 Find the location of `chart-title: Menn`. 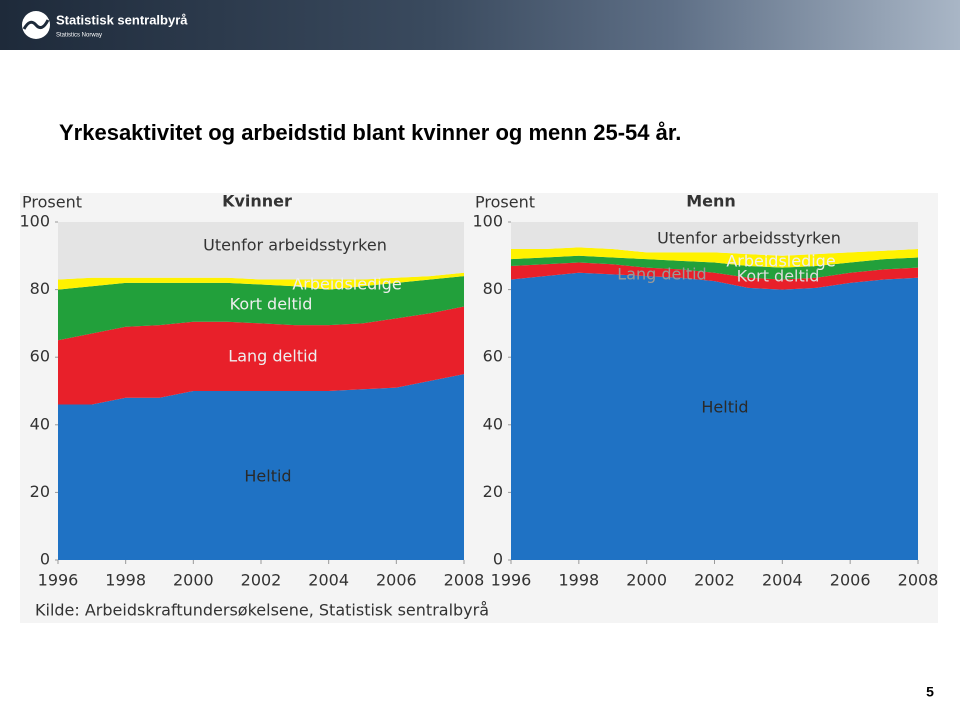

chart-title: Menn is located at coordinates (711, 201).